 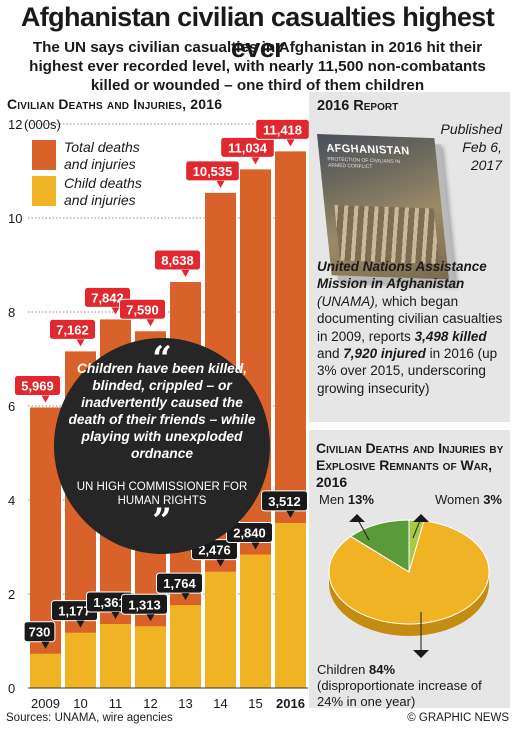 I want to click on child-value-label: 2,840, so click(x=249, y=533).